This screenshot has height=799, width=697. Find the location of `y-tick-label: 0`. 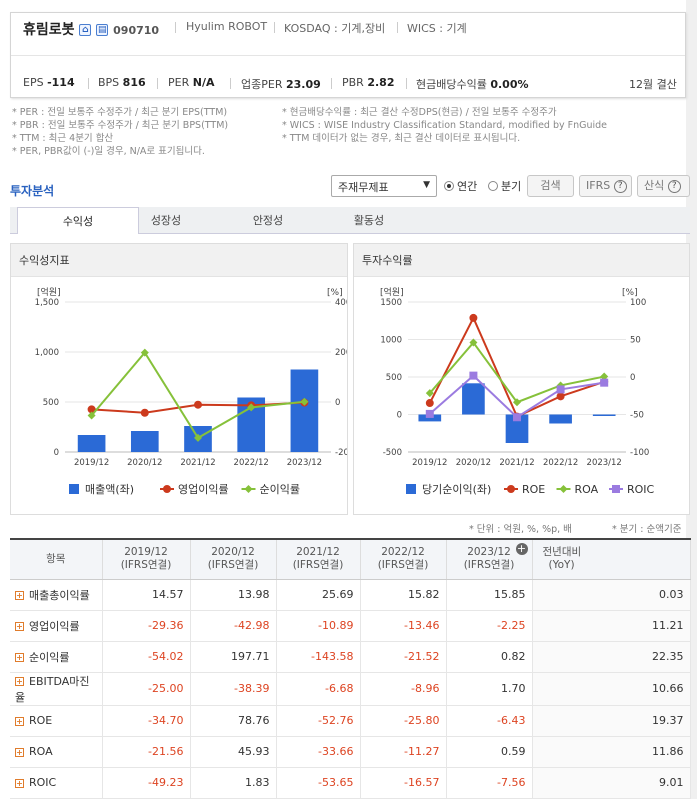

y-tick-label: 0 is located at coordinates (56, 453).